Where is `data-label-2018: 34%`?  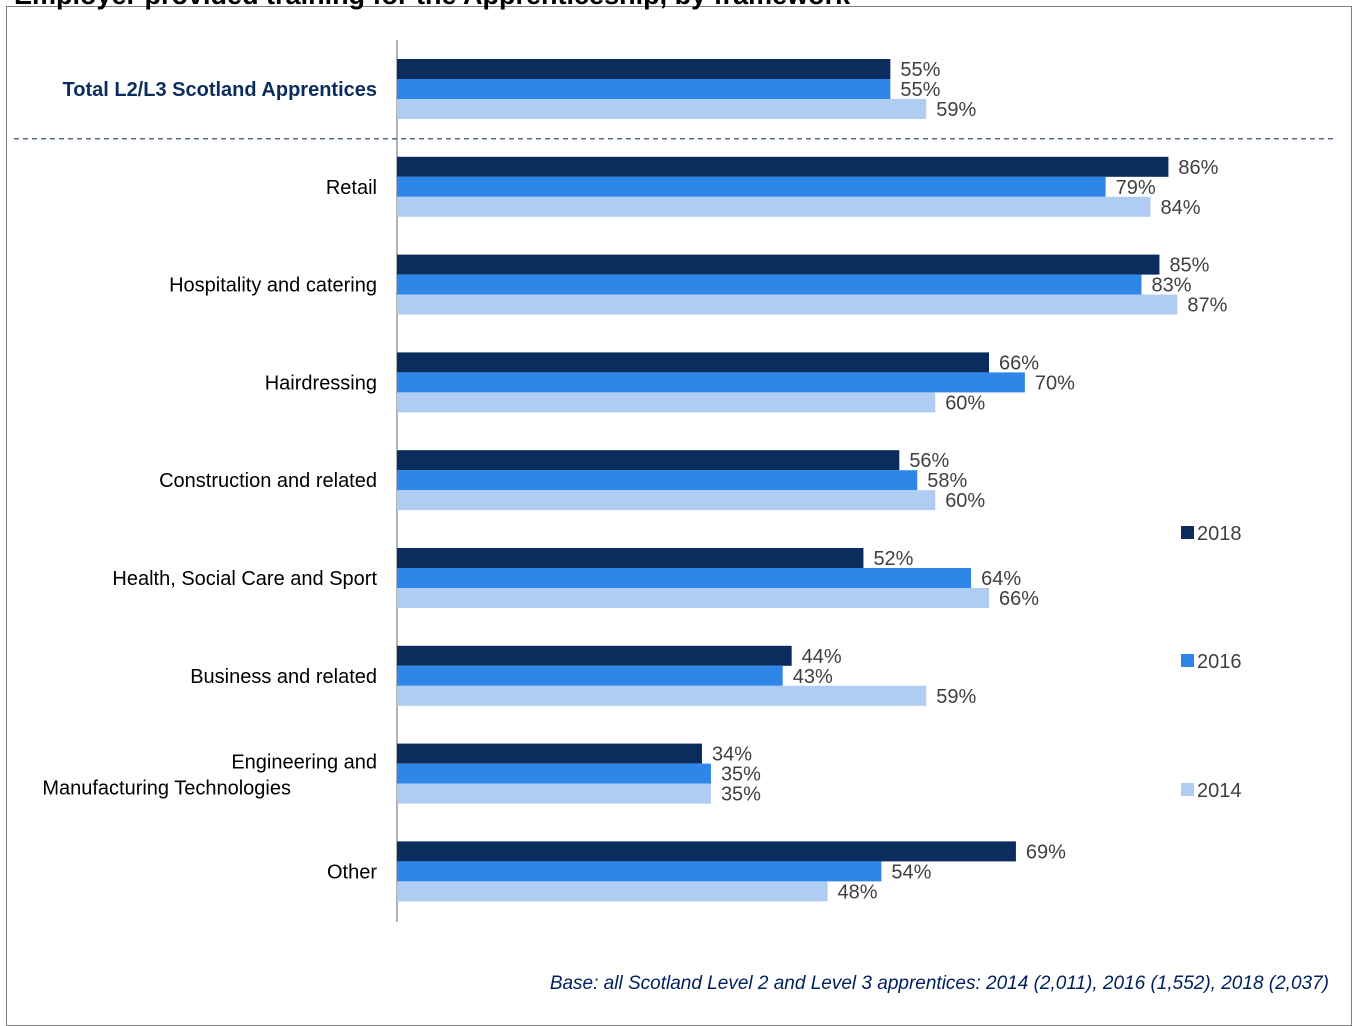 data-label-2018: 34% is located at coordinates (732, 755).